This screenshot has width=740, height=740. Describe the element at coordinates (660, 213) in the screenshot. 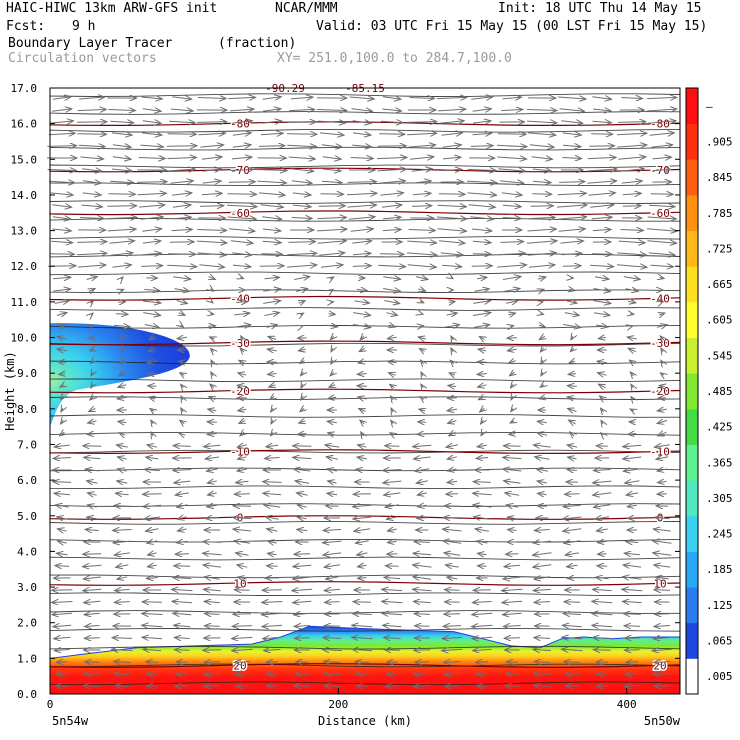

I see `temperature-contour-label: -60` at that location.